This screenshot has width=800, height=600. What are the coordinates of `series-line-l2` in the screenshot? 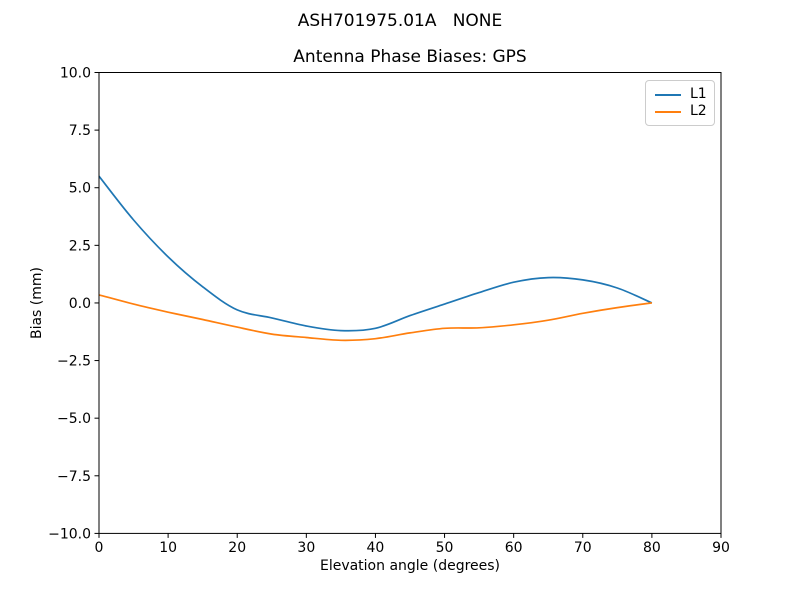 It's located at (375, 318).